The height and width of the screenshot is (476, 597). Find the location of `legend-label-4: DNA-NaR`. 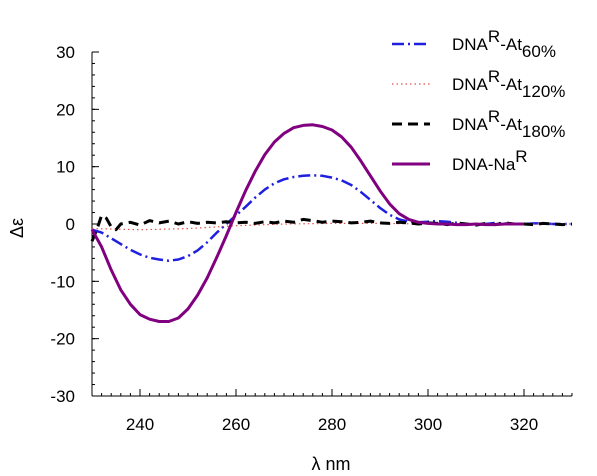

legend-label-4: DNA-NaR is located at coordinates (490, 160).